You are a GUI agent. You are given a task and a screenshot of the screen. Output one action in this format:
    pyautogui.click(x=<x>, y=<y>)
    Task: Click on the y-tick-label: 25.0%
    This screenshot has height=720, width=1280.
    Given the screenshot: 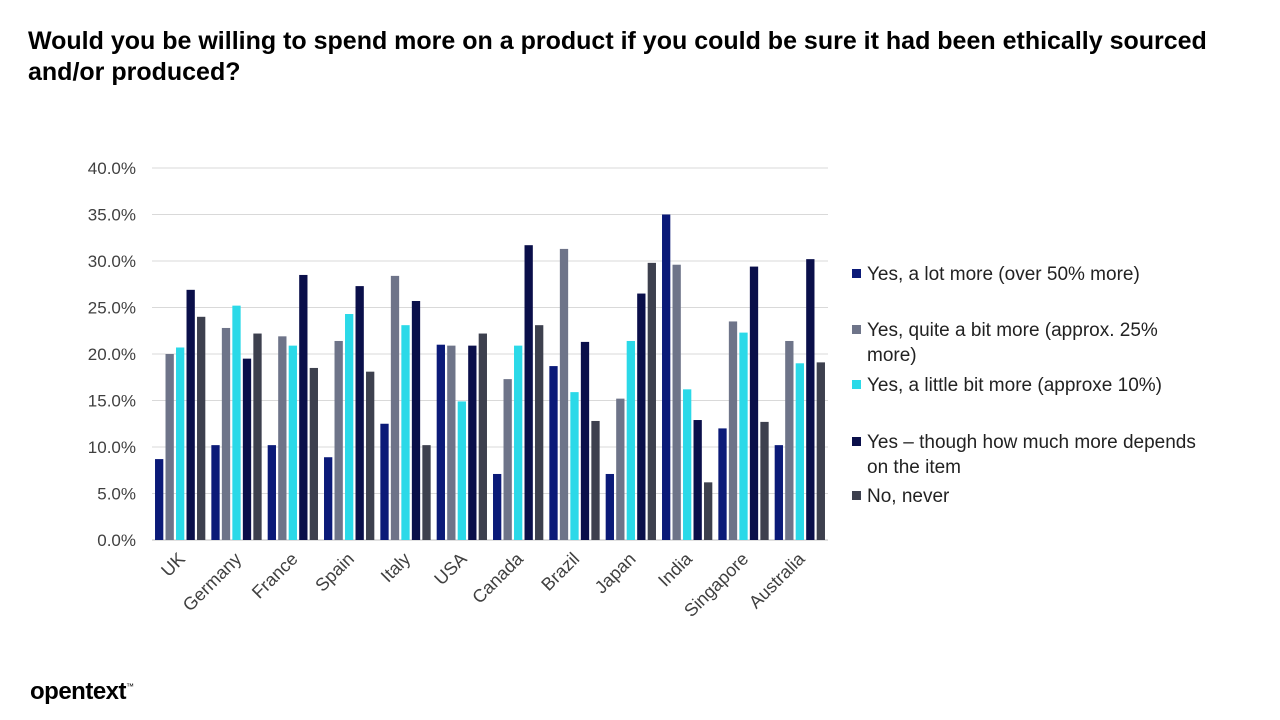 What is the action you would take?
    pyautogui.click(x=112, y=308)
    